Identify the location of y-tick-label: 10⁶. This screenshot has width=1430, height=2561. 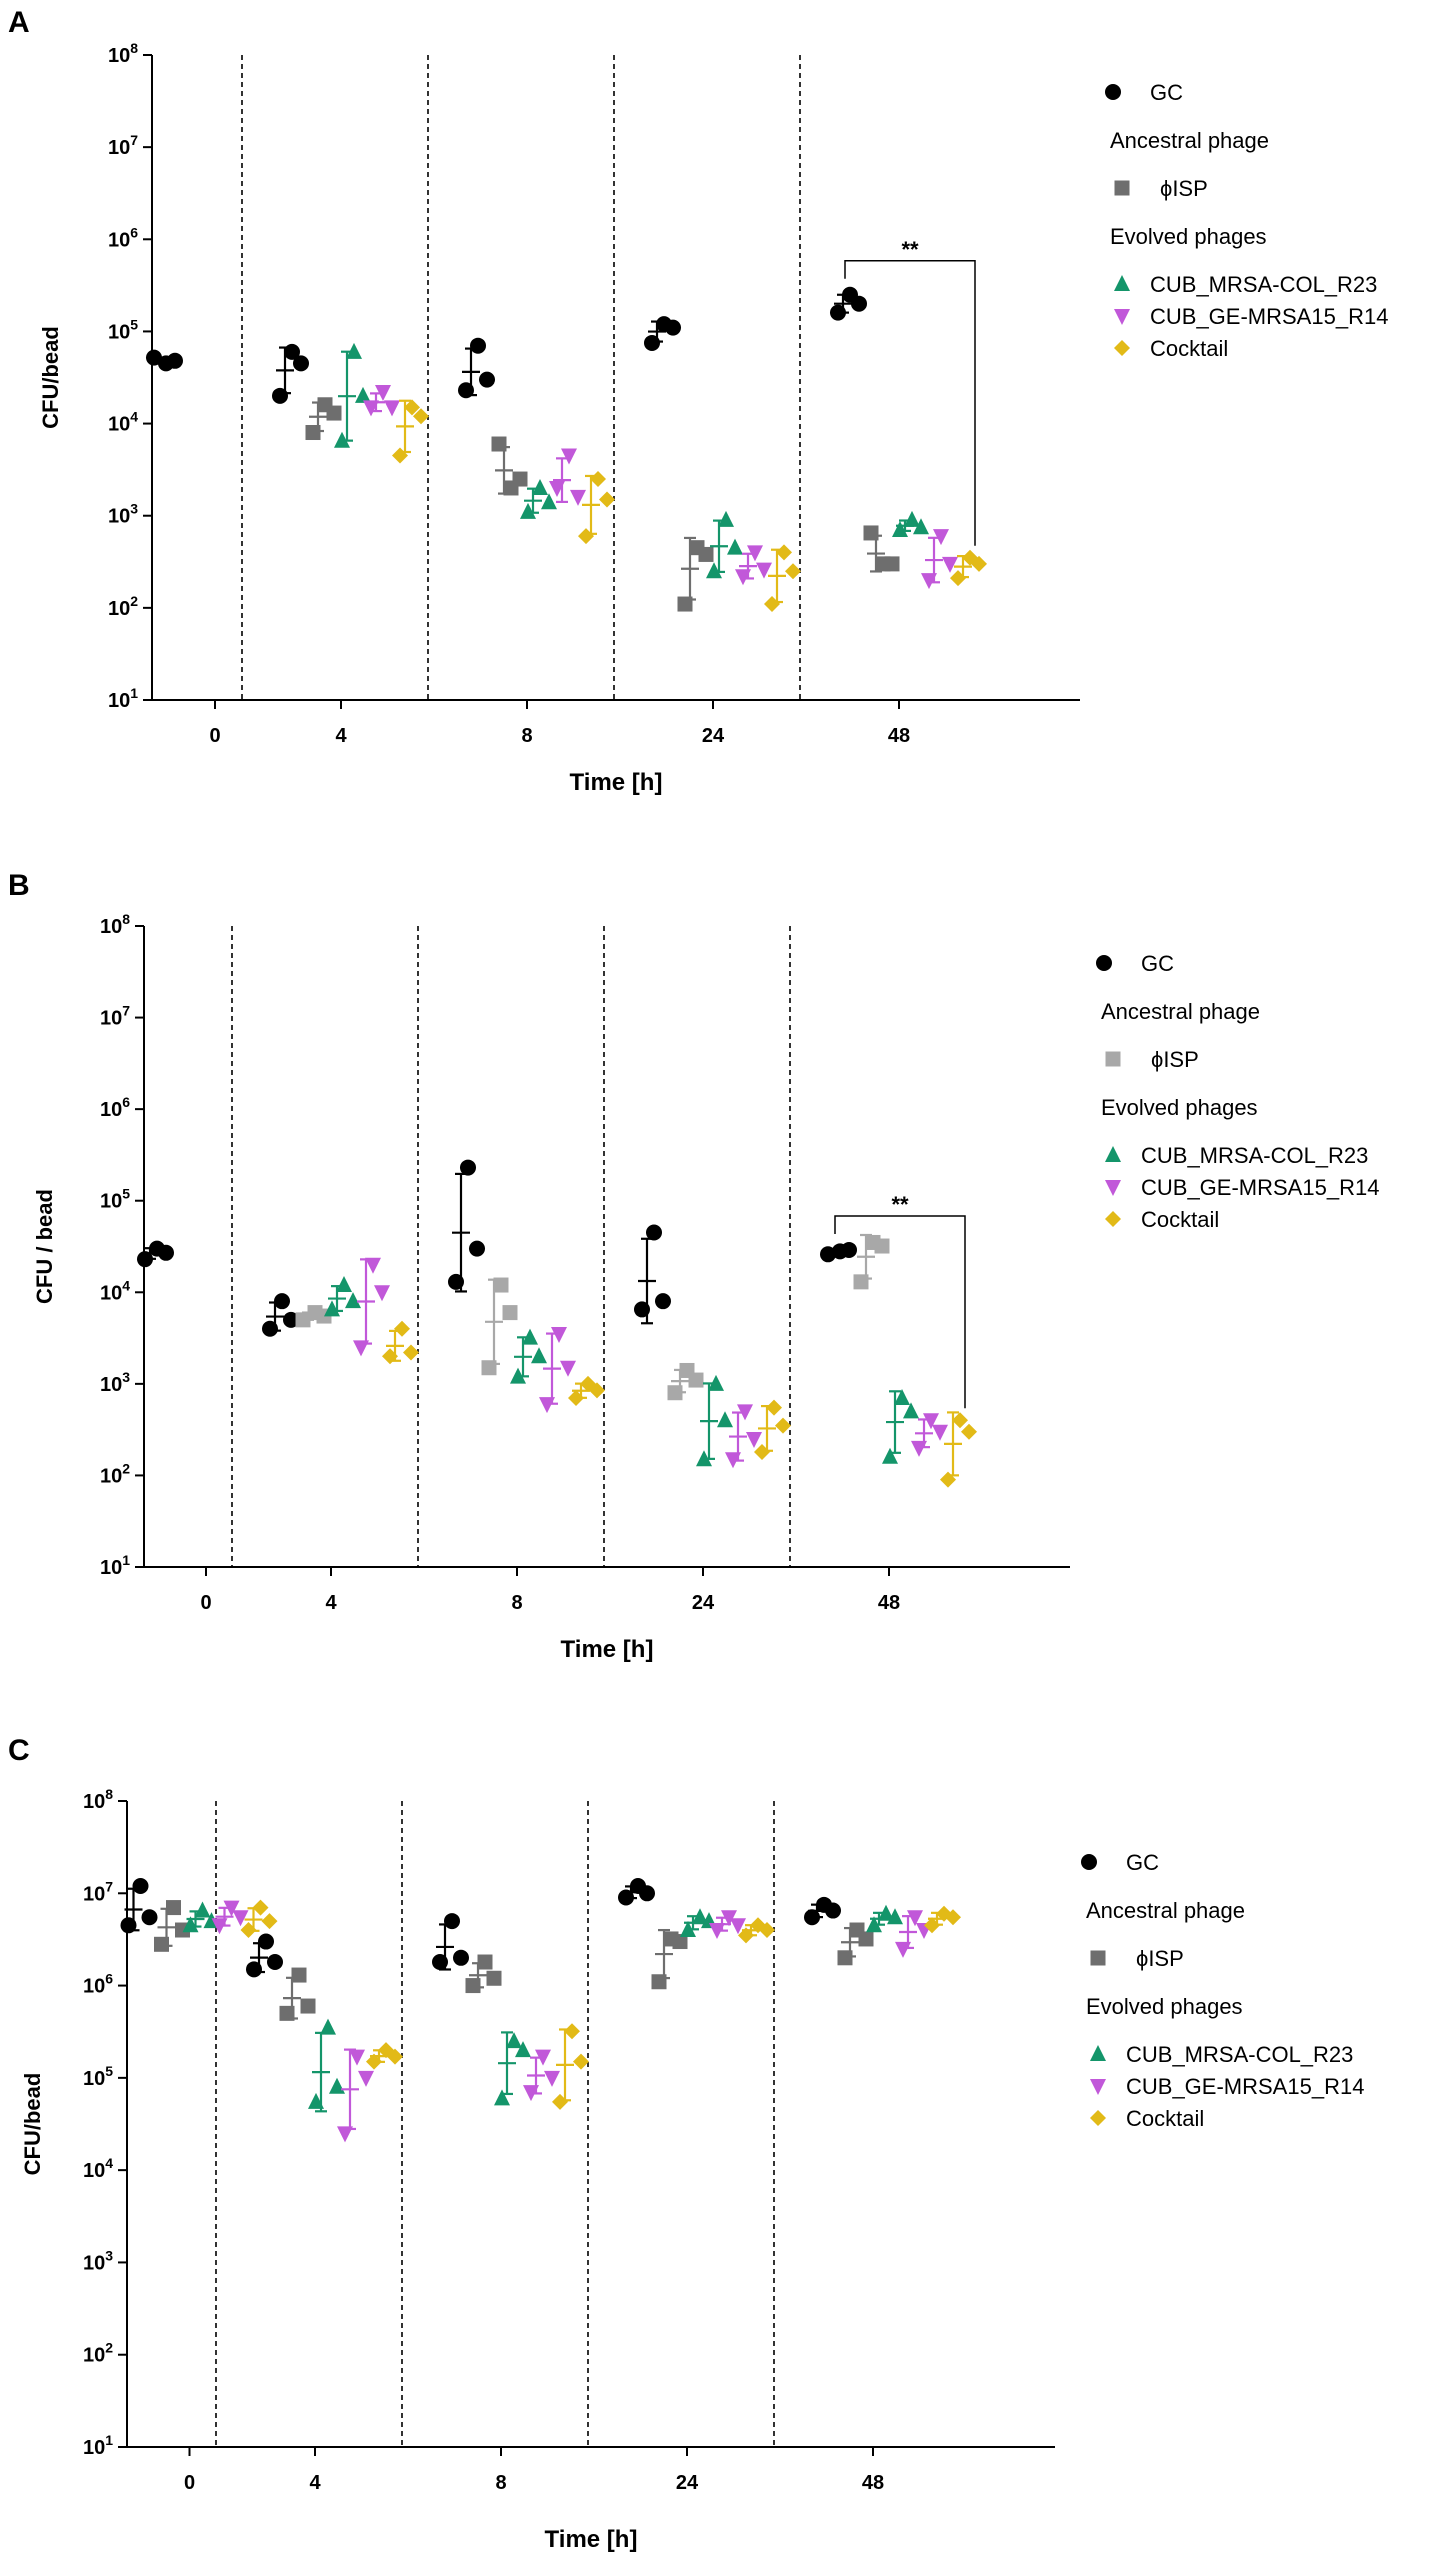
(123, 237).